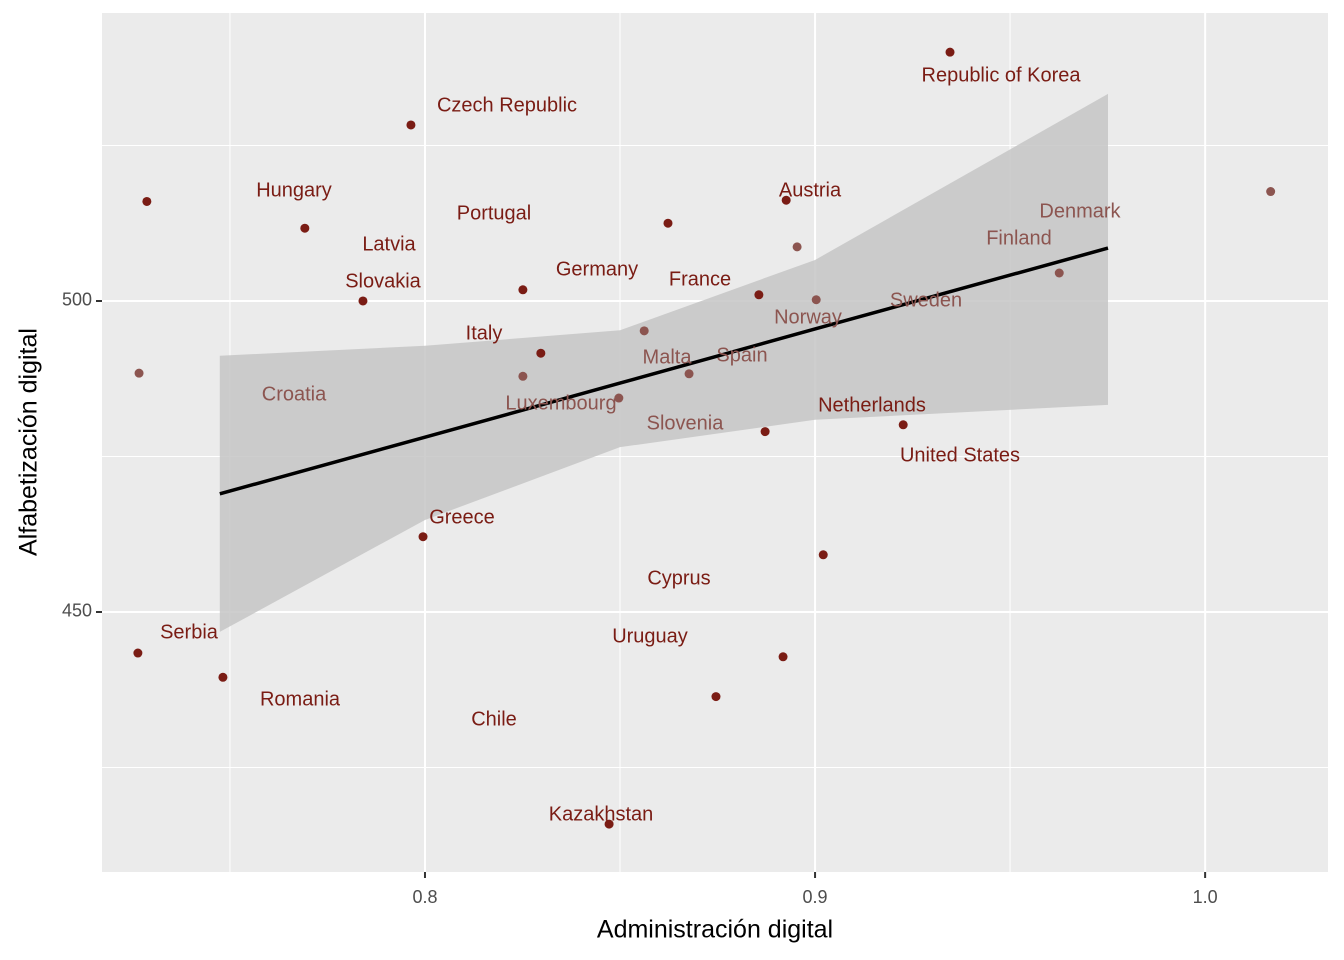  Describe the element at coordinates (815, 897) in the screenshot. I see `x-tick-label: 0.9` at that location.